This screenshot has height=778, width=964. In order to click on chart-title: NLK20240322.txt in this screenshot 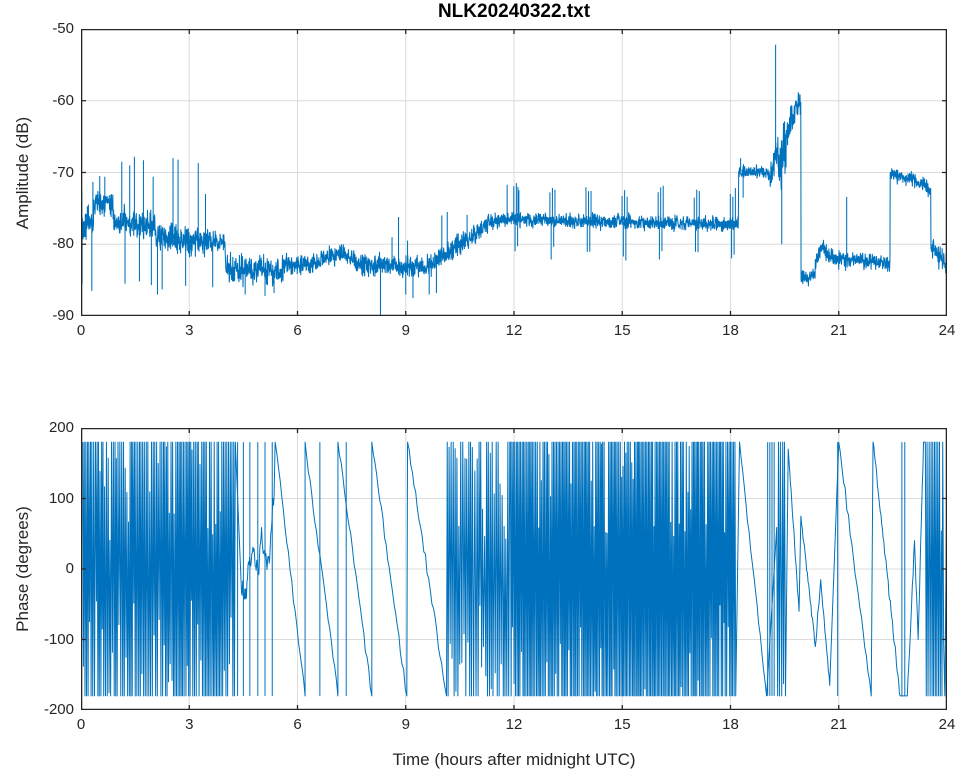, I will do `click(514, 11)`.